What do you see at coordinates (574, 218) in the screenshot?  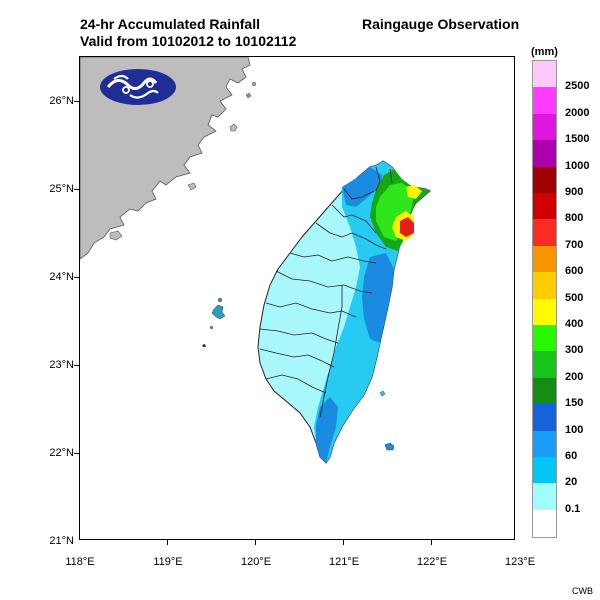 I see `legend-label: 800` at bounding box center [574, 218].